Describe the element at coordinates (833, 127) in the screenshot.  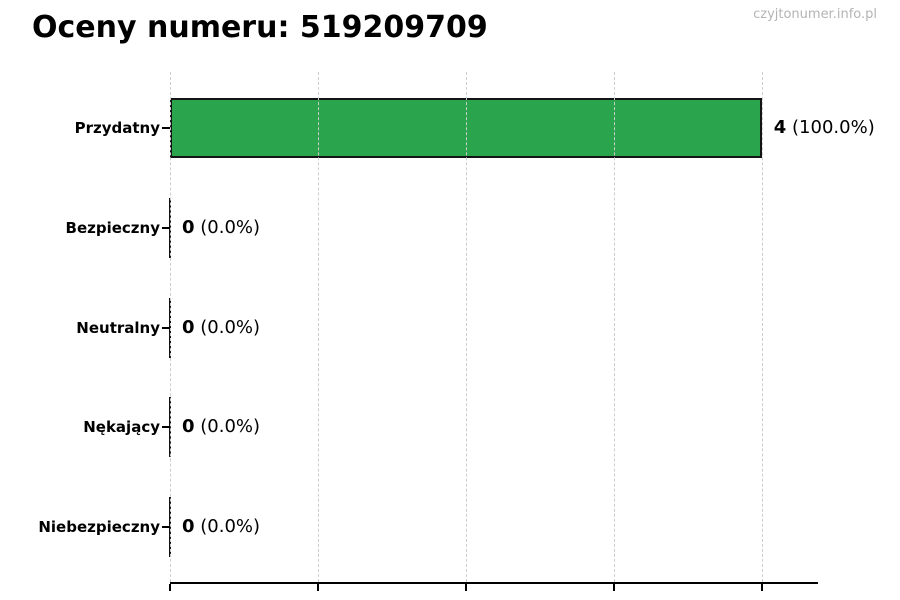
I see `bar-percent: (100.0%)` at that location.